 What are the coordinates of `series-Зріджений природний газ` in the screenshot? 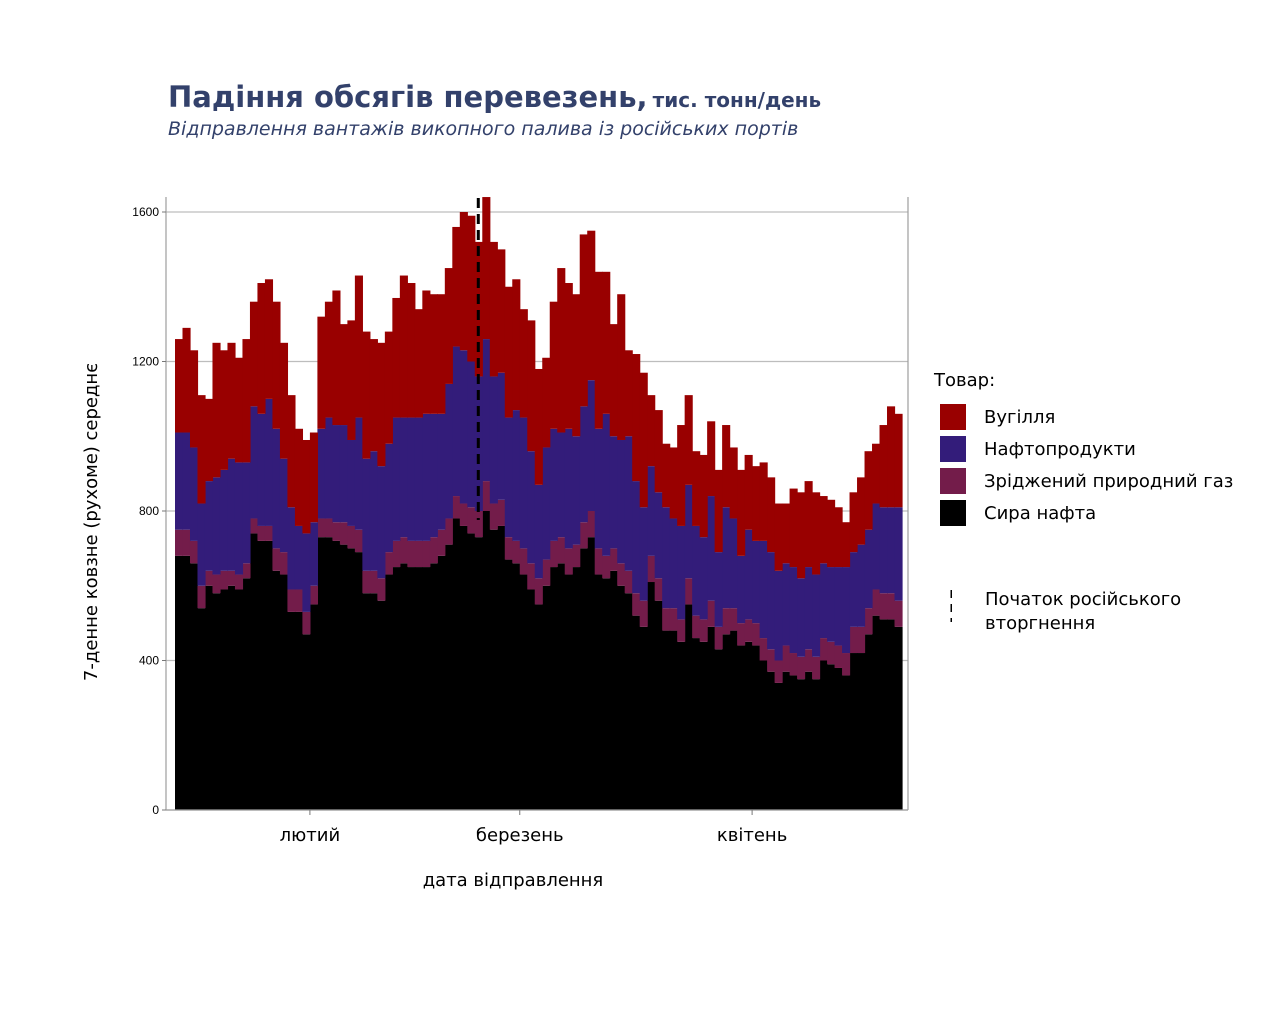 It's located at (539, 582).